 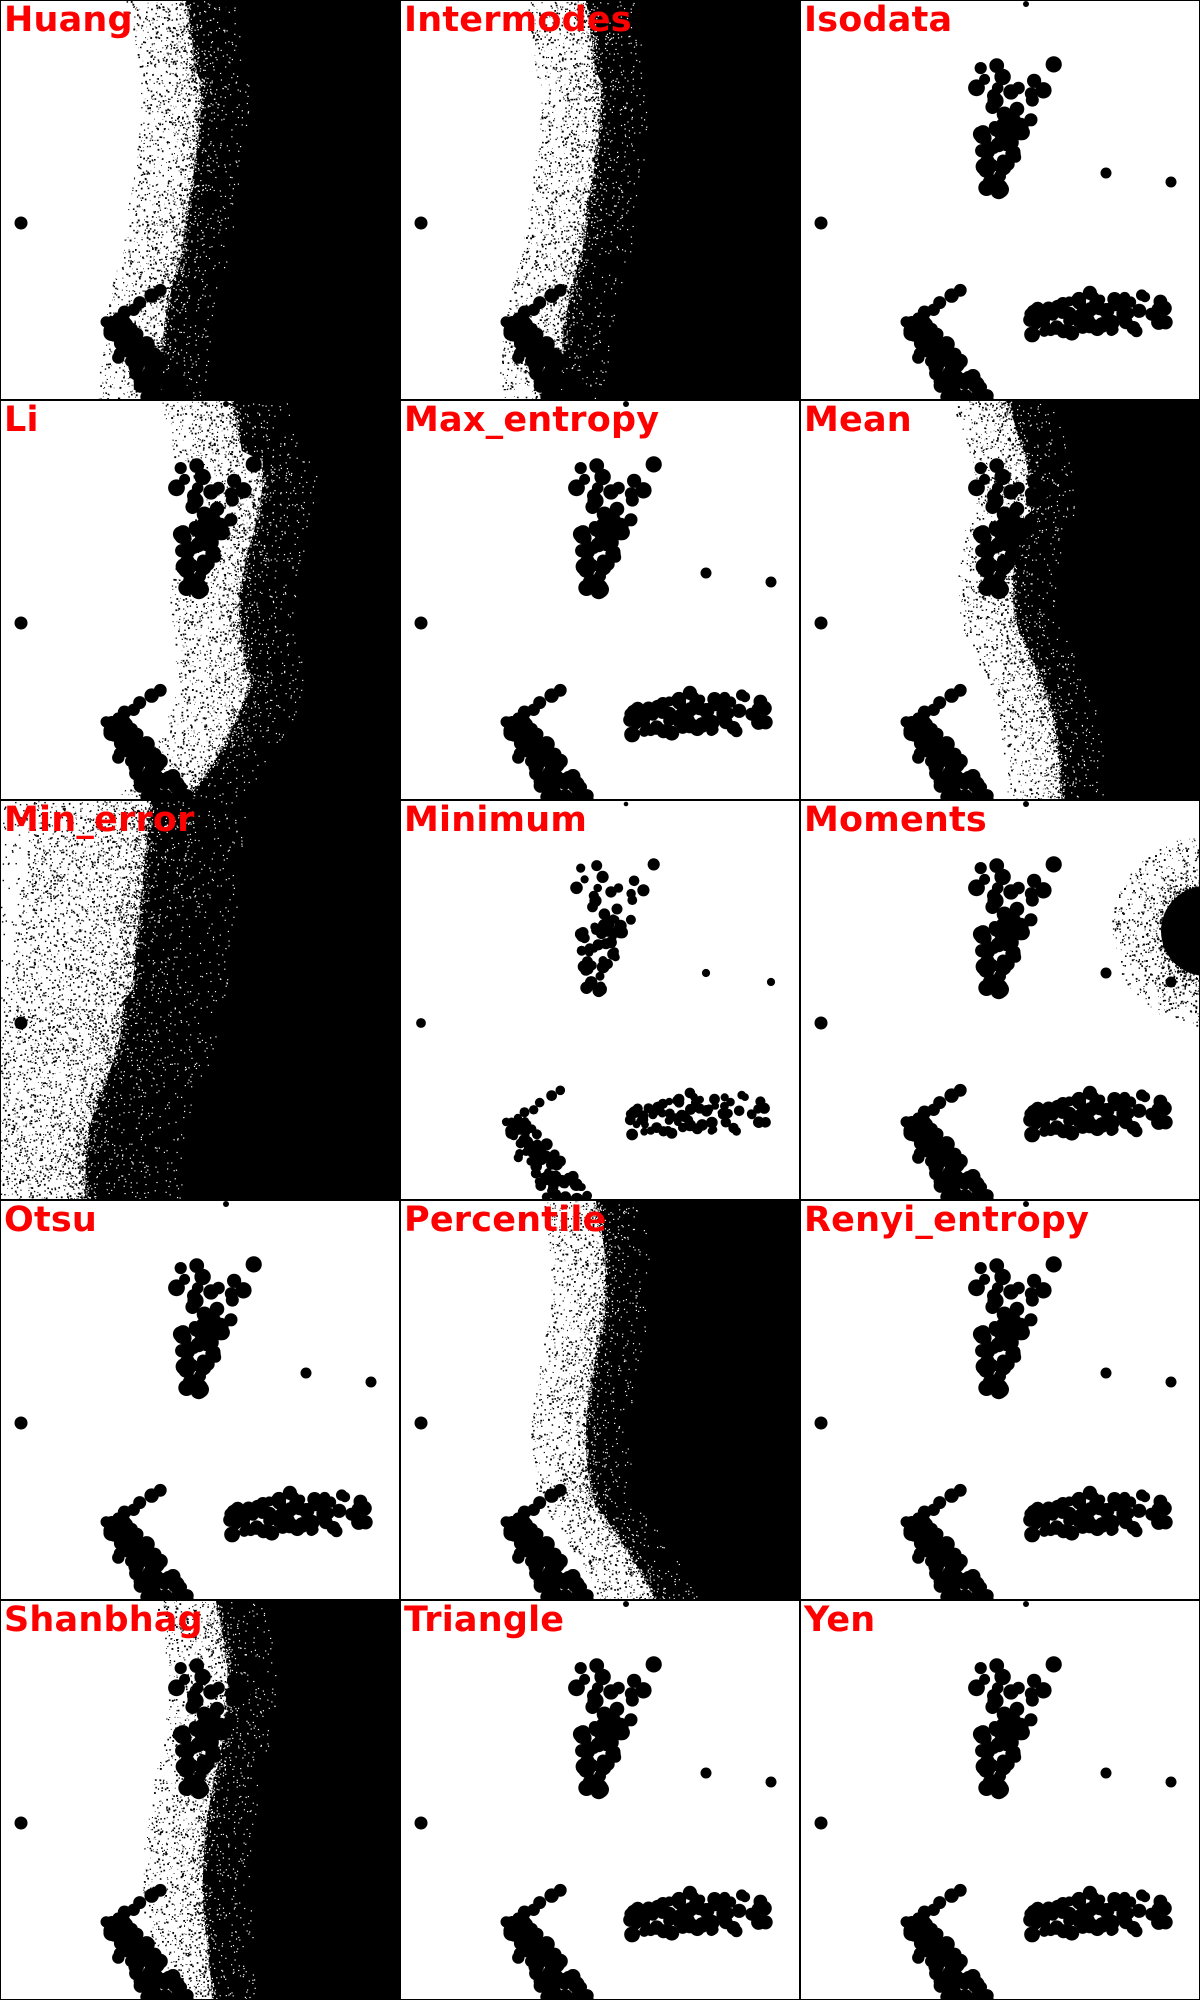 I want to click on panel-title: Mean, so click(x=858, y=420).